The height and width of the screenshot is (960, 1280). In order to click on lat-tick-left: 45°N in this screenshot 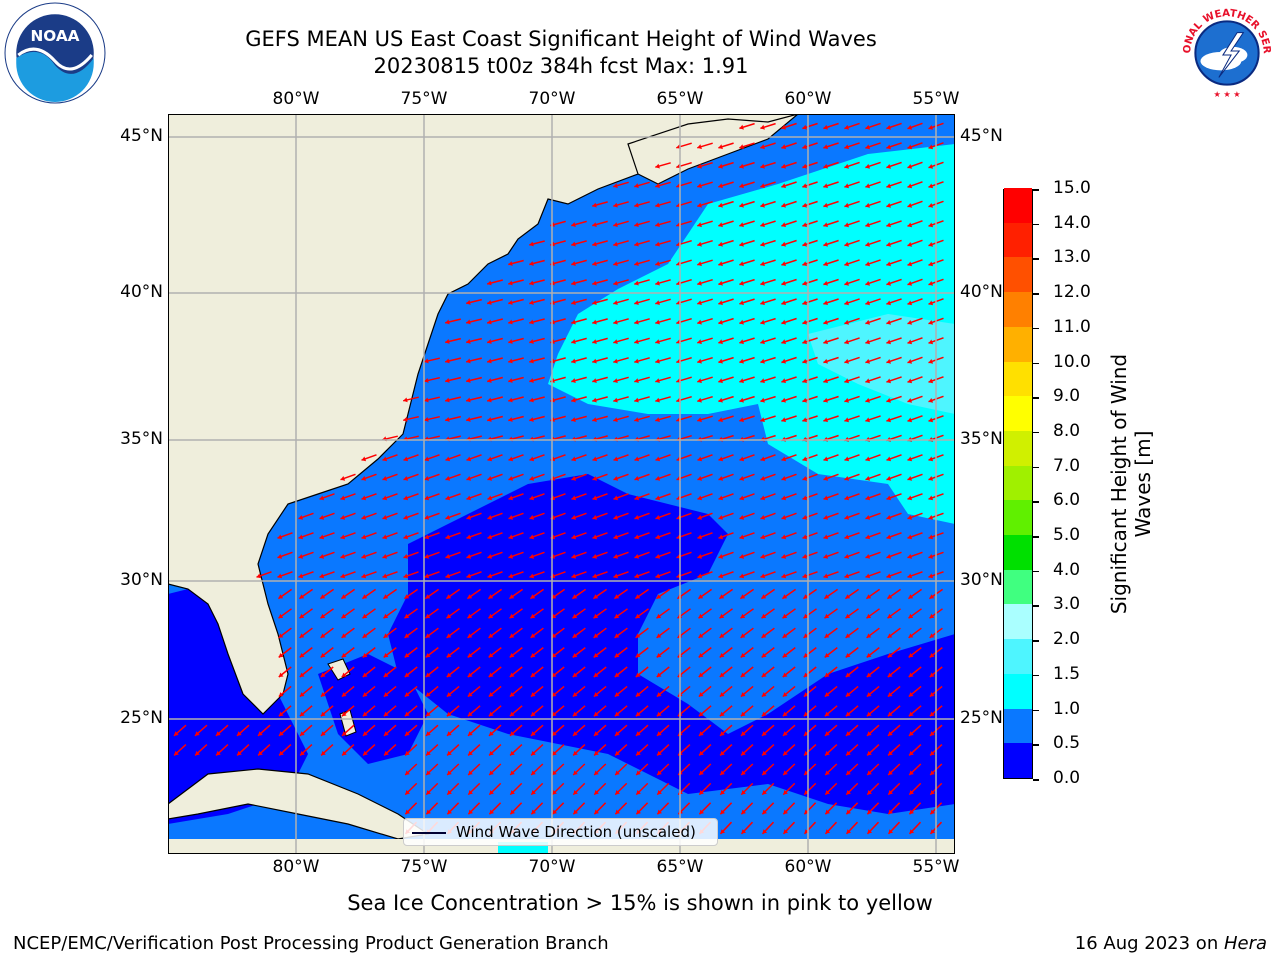, I will do `click(141, 136)`.